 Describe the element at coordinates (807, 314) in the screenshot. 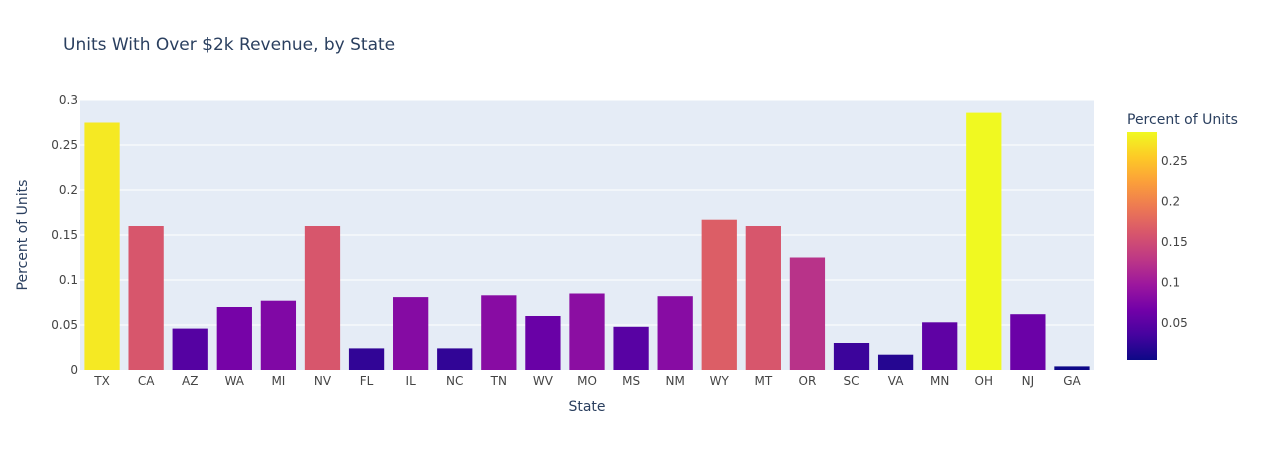

I see `bar-or` at that location.